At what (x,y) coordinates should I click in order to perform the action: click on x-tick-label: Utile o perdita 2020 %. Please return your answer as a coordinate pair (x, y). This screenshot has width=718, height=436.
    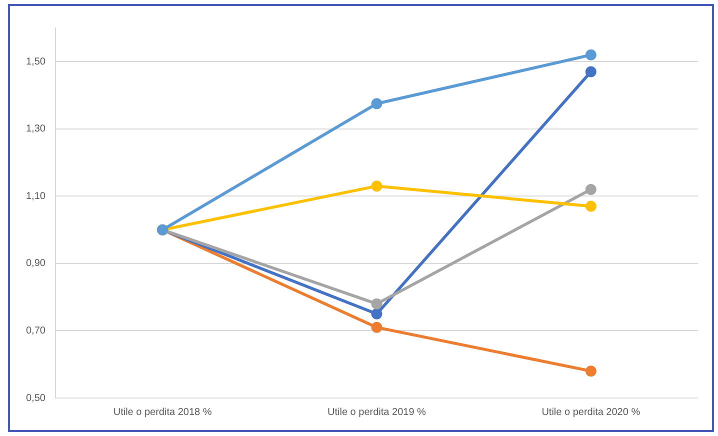
    Looking at the image, I should click on (591, 412).